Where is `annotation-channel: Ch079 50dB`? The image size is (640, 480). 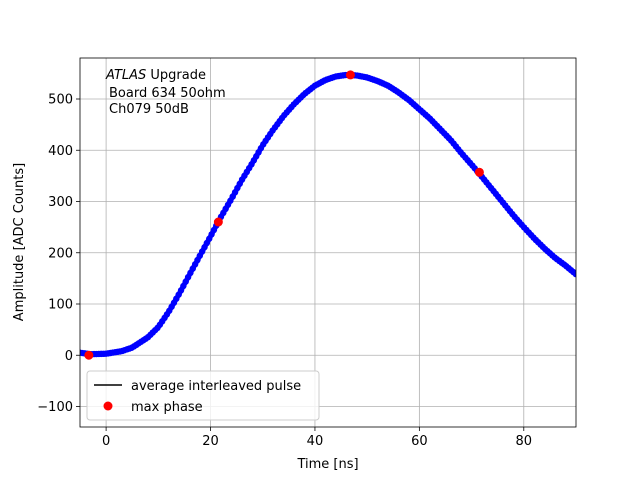 annotation-channel: Ch079 50dB is located at coordinates (149, 109).